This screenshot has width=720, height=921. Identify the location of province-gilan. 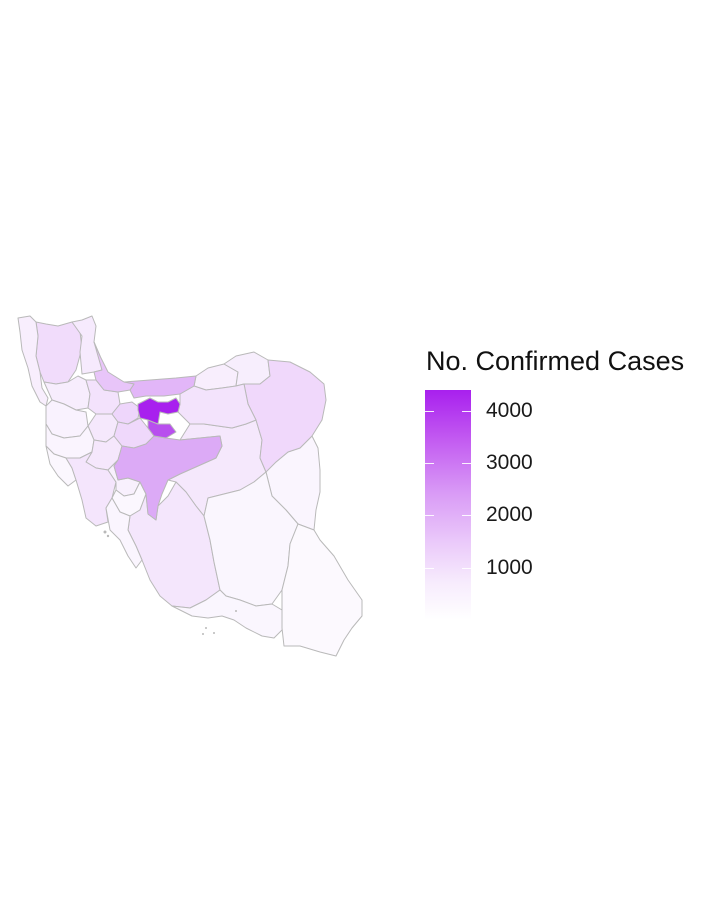
(114, 367).